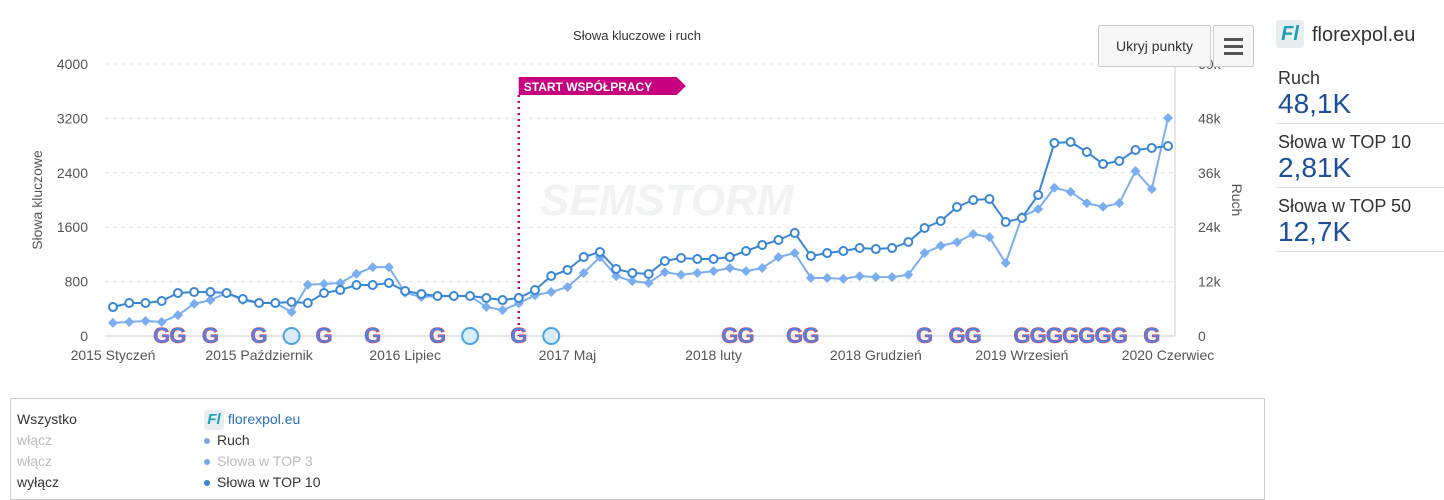 Image resolution: width=1444 pixels, height=500 pixels. What do you see at coordinates (262, 440) in the screenshot?
I see `legend-item-ruch: Ruch` at bounding box center [262, 440].